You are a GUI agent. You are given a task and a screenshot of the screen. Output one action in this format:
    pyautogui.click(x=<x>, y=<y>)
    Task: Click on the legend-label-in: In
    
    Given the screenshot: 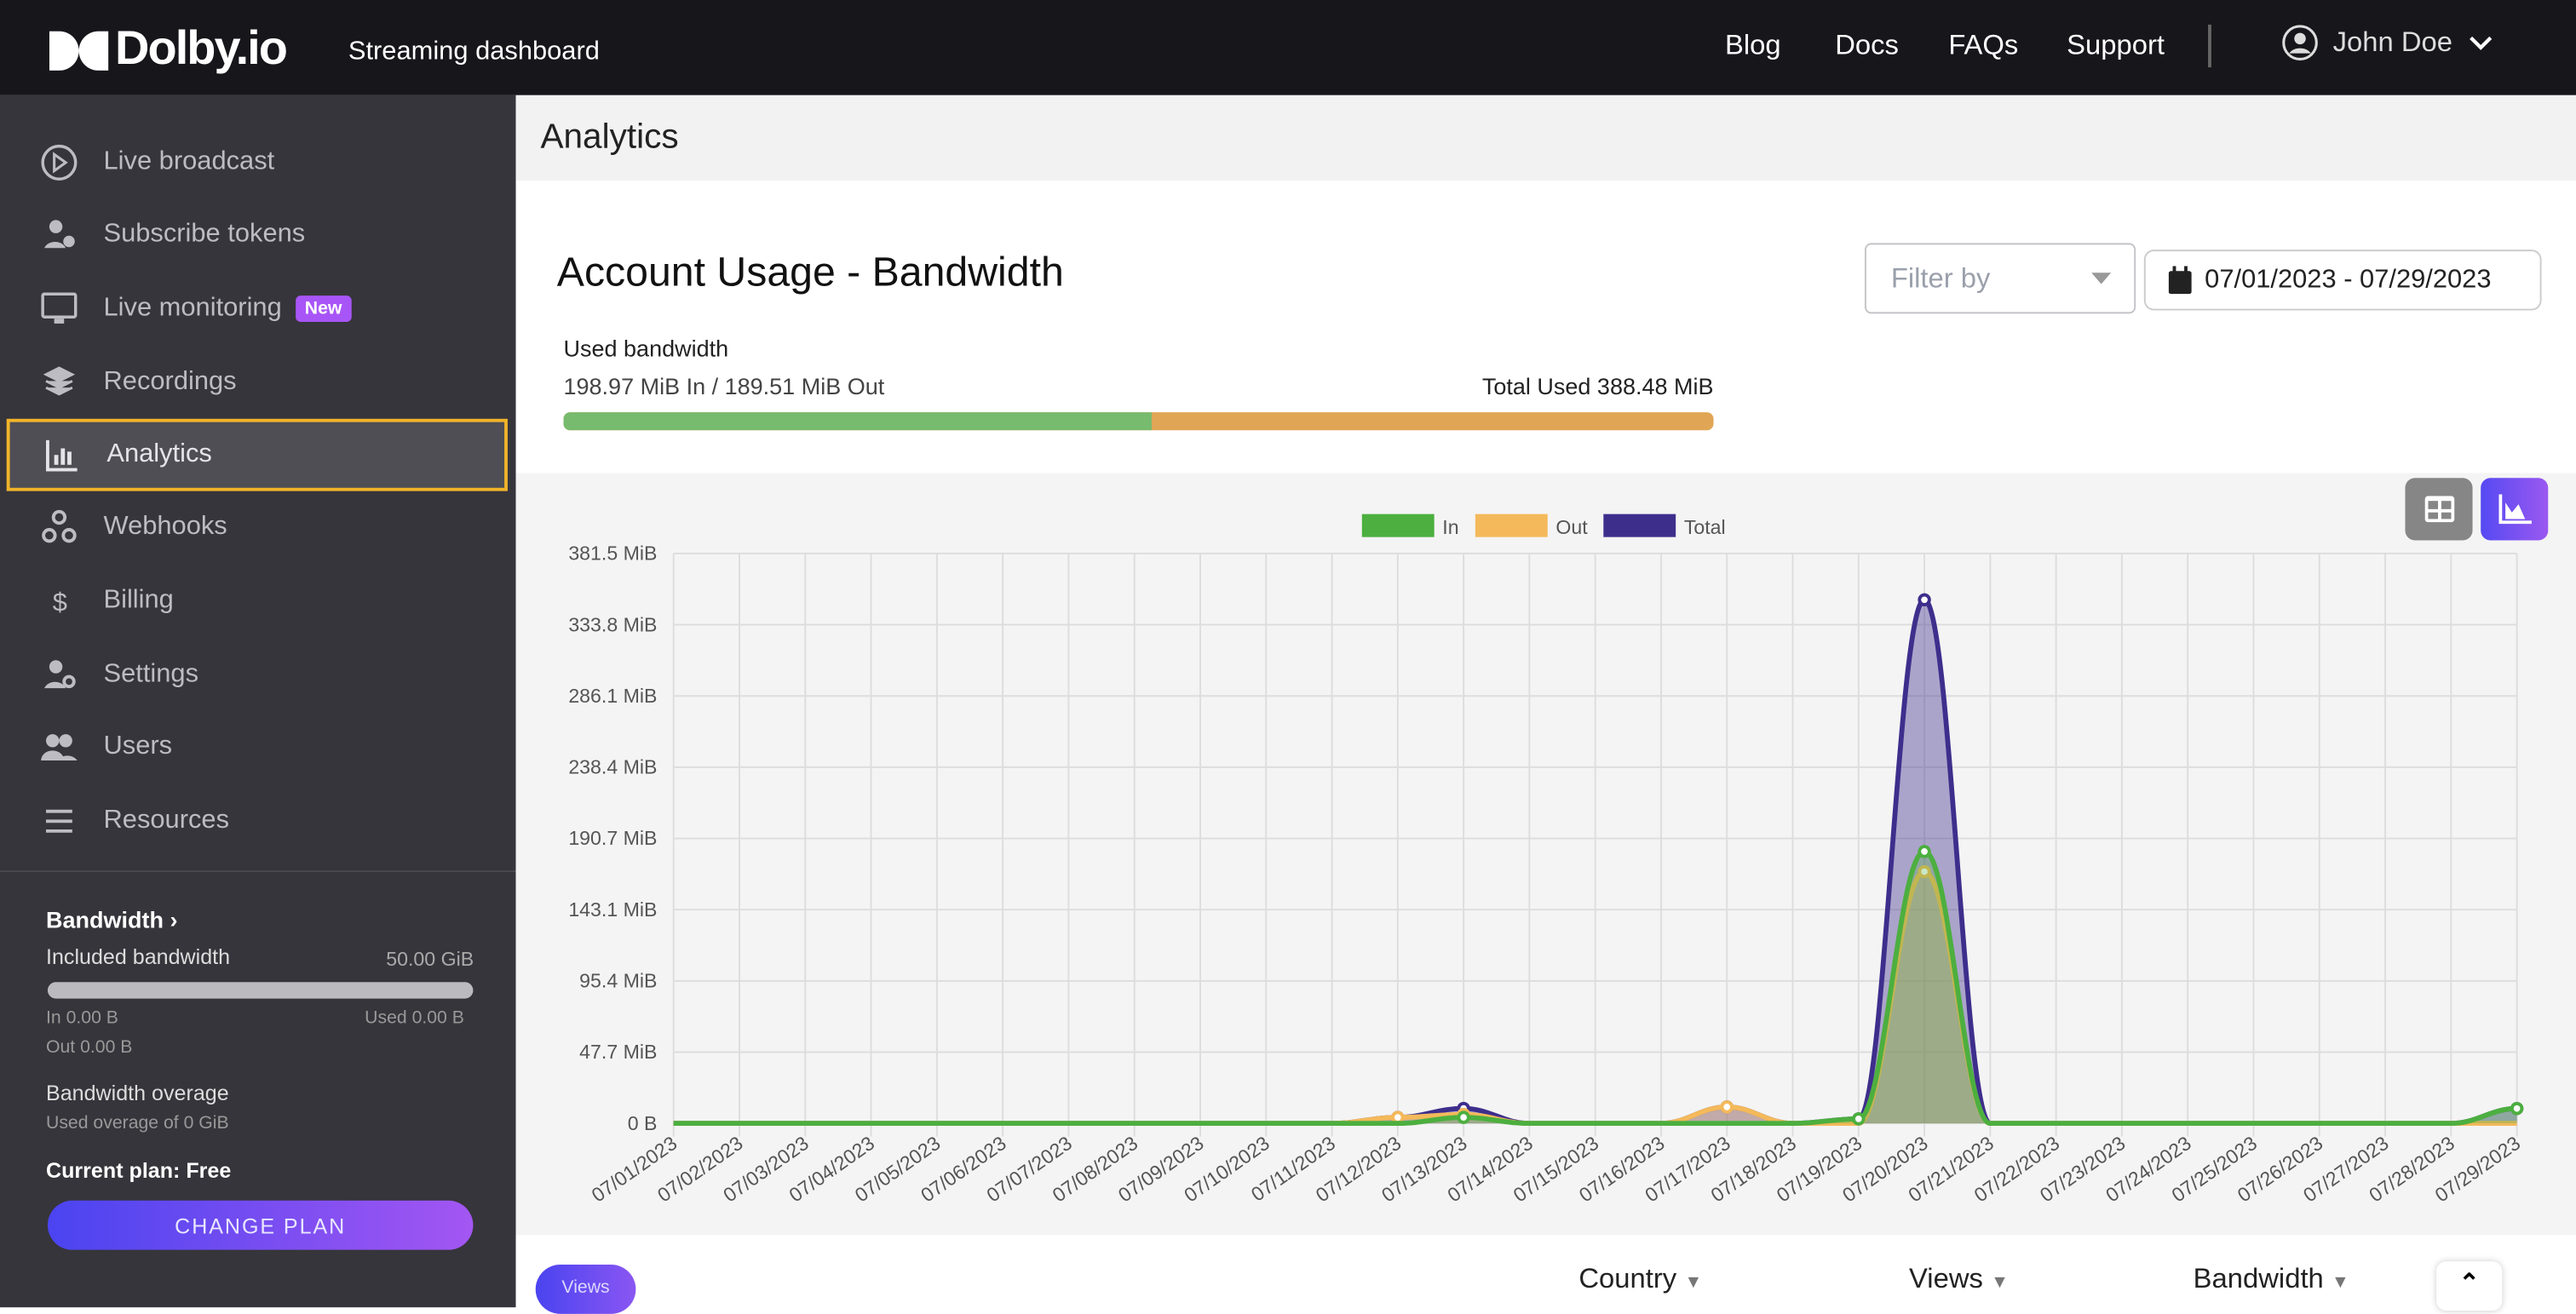 What is the action you would take?
    pyautogui.click(x=1450, y=527)
    